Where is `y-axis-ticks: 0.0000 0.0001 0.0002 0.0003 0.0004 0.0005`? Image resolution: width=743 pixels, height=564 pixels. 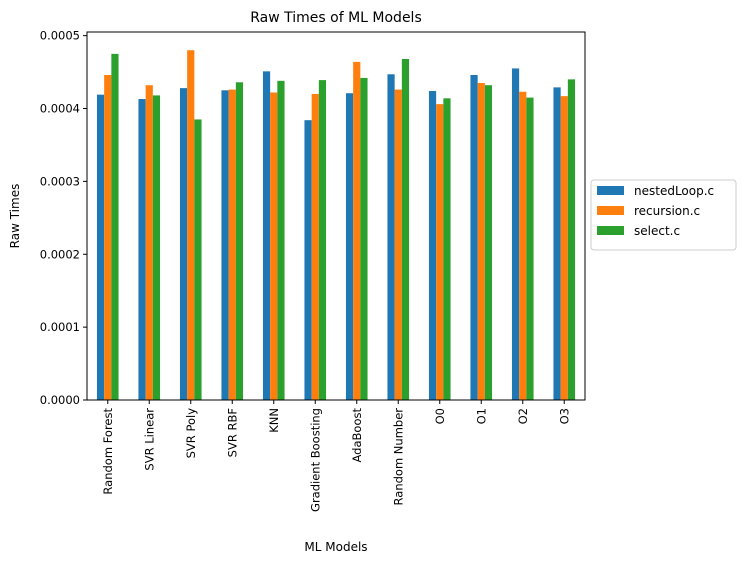 y-axis-ticks: 0.0000 0.0001 0.0002 0.0003 0.0004 0.0005 is located at coordinates (63, 218).